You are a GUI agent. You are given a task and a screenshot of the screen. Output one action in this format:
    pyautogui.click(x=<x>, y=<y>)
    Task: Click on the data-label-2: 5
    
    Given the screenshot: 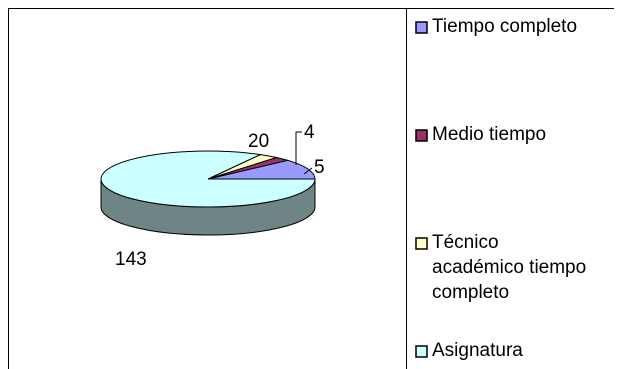 What is the action you would take?
    pyautogui.click(x=319, y=167)
    